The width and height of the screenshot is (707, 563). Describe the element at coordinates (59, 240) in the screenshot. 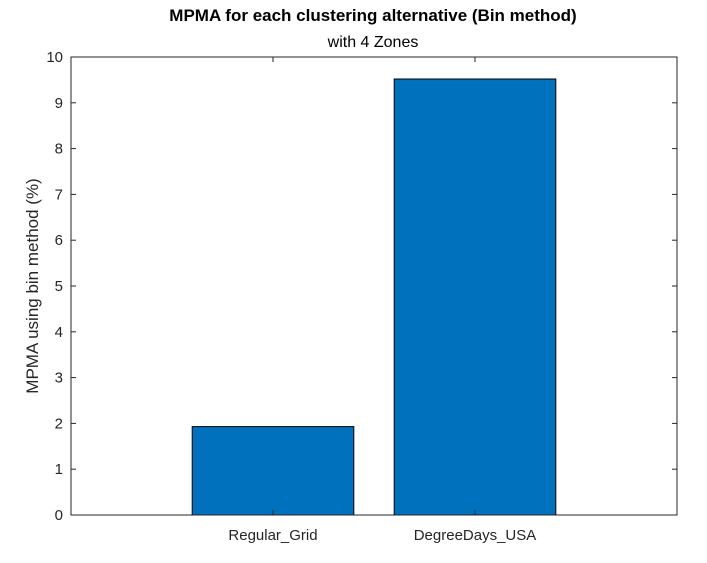

I see `y-tick-label: 6` at that location.